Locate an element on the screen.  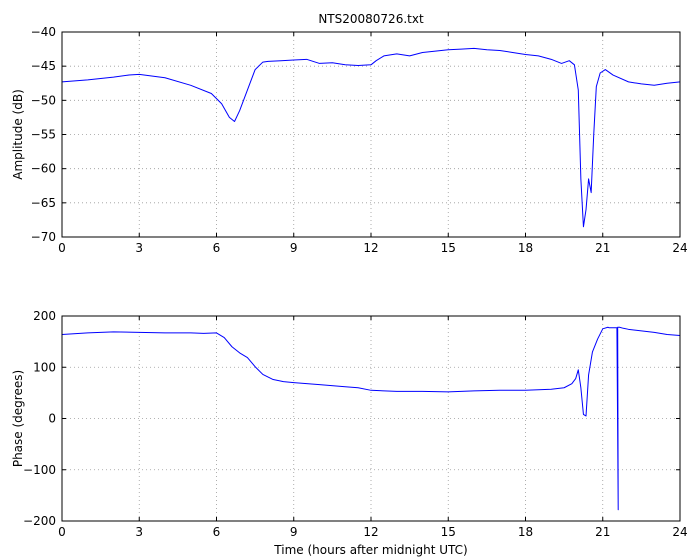
y-tick-label: 200 is located at coordinates (44, 316).